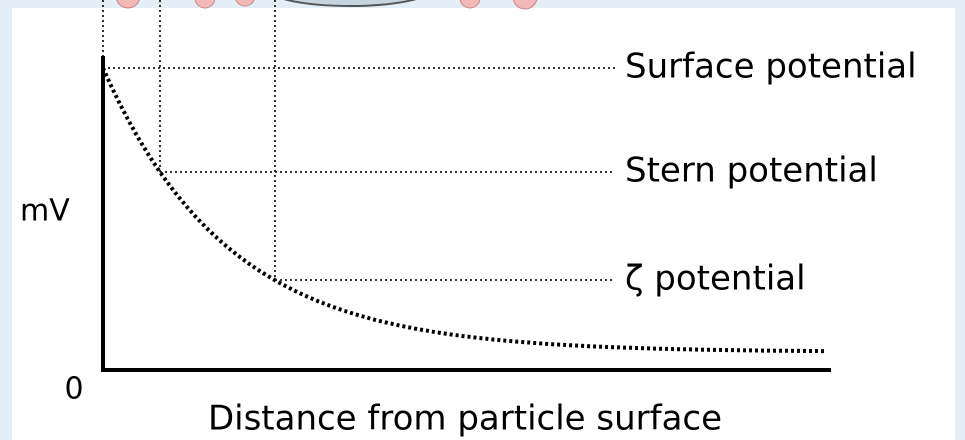 Image resolution: width=965 pixels, height=440 pixels. I want to click on particle-fragments, so click(327, 5).